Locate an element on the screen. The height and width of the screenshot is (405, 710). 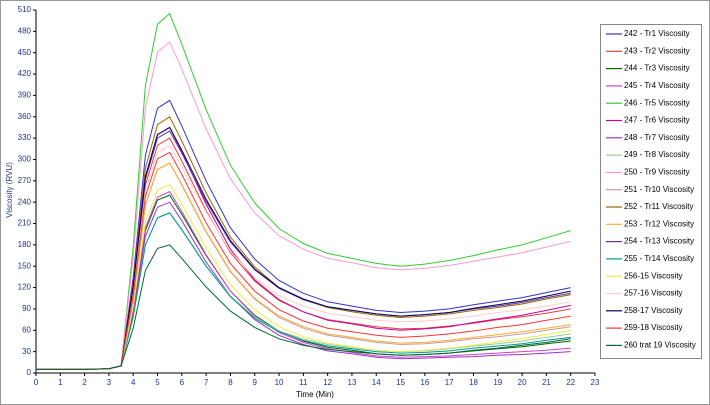
x-tick-label: 20 is located at coordinates (522, 382).